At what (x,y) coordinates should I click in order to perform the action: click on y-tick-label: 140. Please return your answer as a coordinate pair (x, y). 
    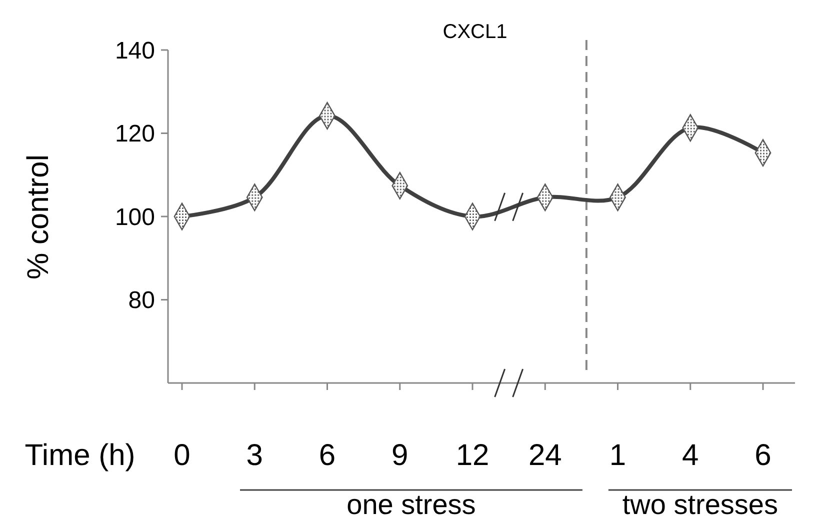
    Looking at the image, I should click on (134, 50).